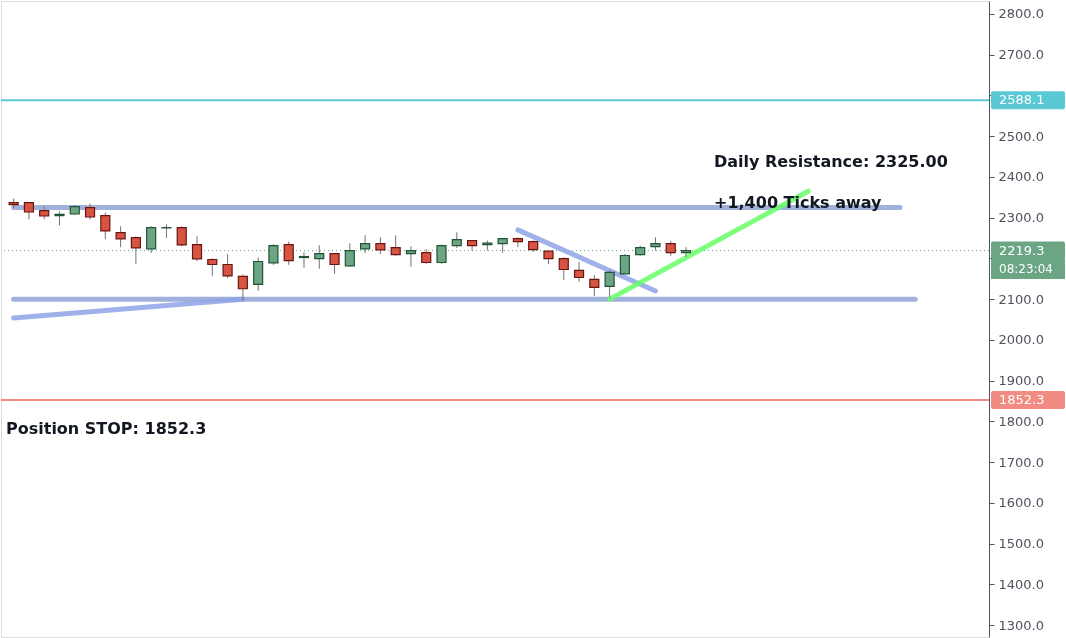  Describe the element at coordinates (1022, 100) in the screenshot. I see `ref-line-label: 2588.1` at that location.